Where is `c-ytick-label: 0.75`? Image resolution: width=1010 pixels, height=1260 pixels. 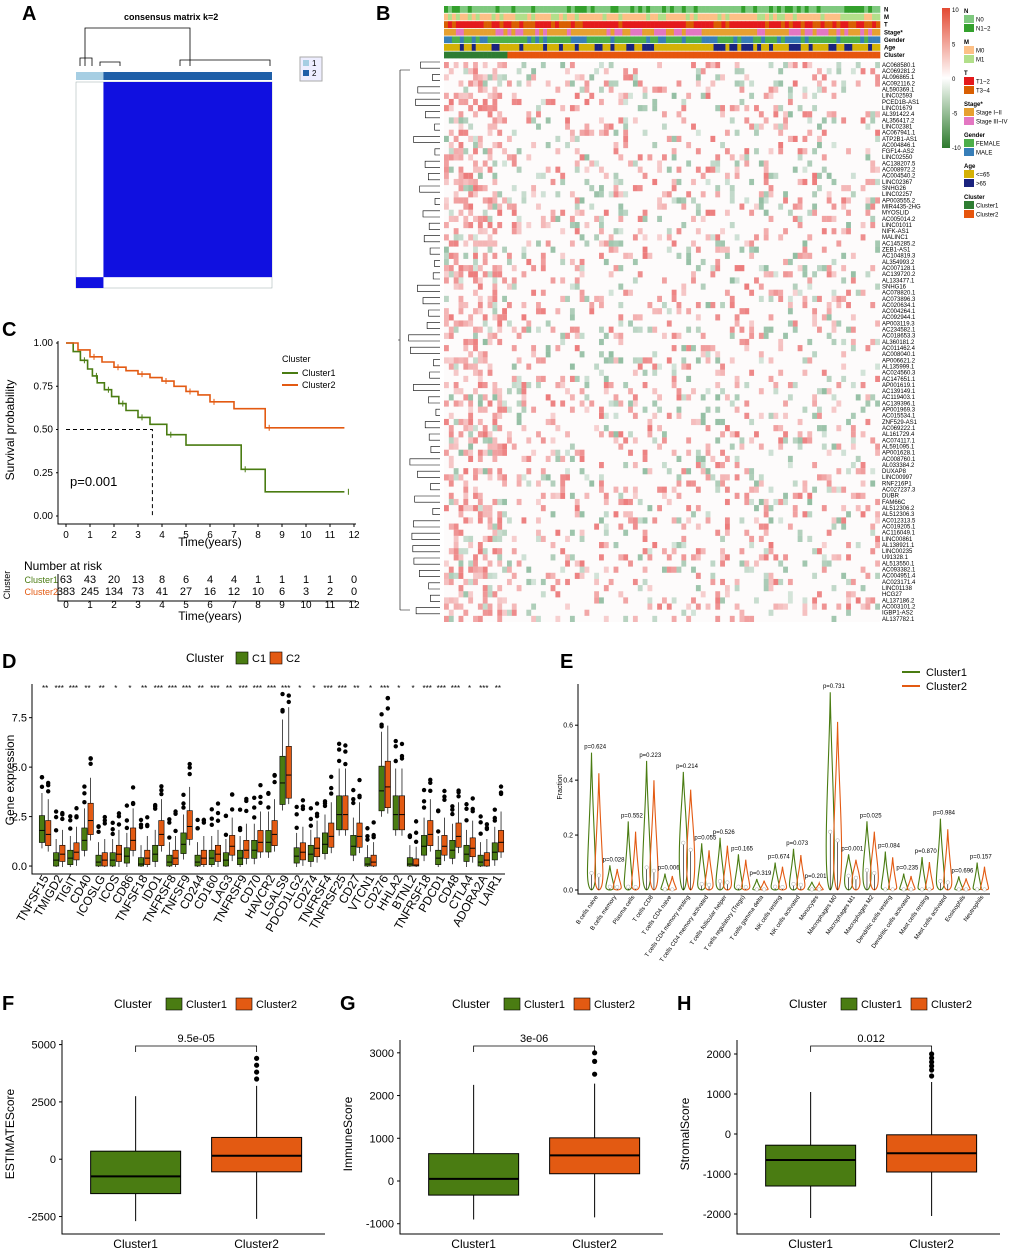
c-ytick-label: 0.75 is located at coordinates (44, 386).